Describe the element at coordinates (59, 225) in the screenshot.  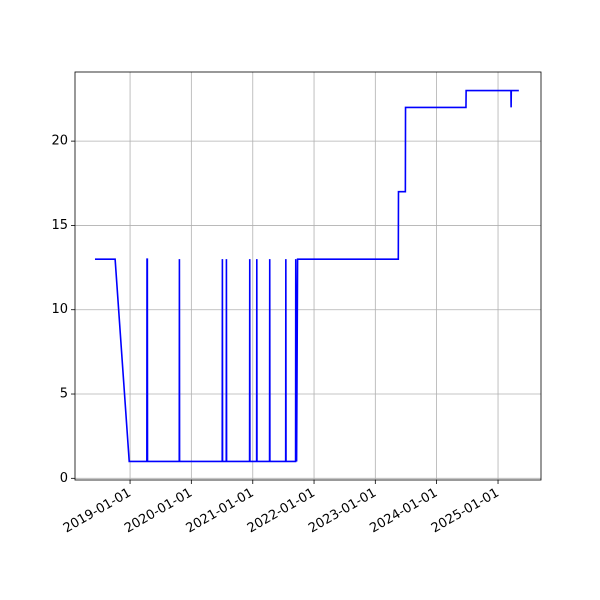
I see `y-tick-label: 15` at that location.